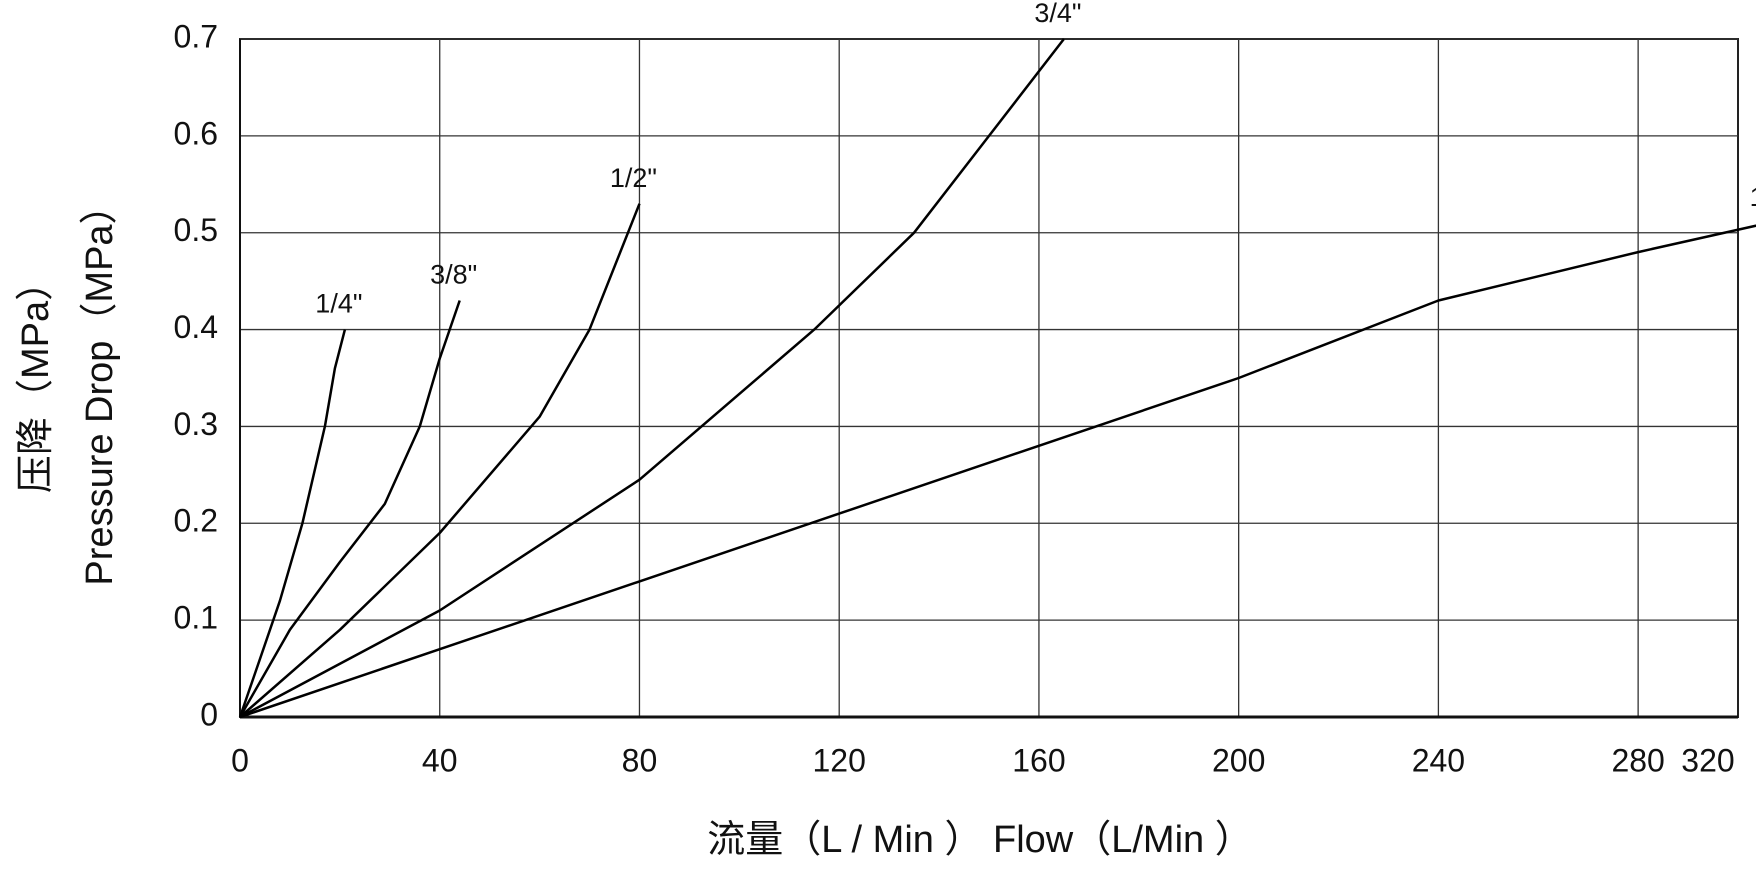  I want to click on y-axis-title: 压降（MPa）, so click(36, 378).